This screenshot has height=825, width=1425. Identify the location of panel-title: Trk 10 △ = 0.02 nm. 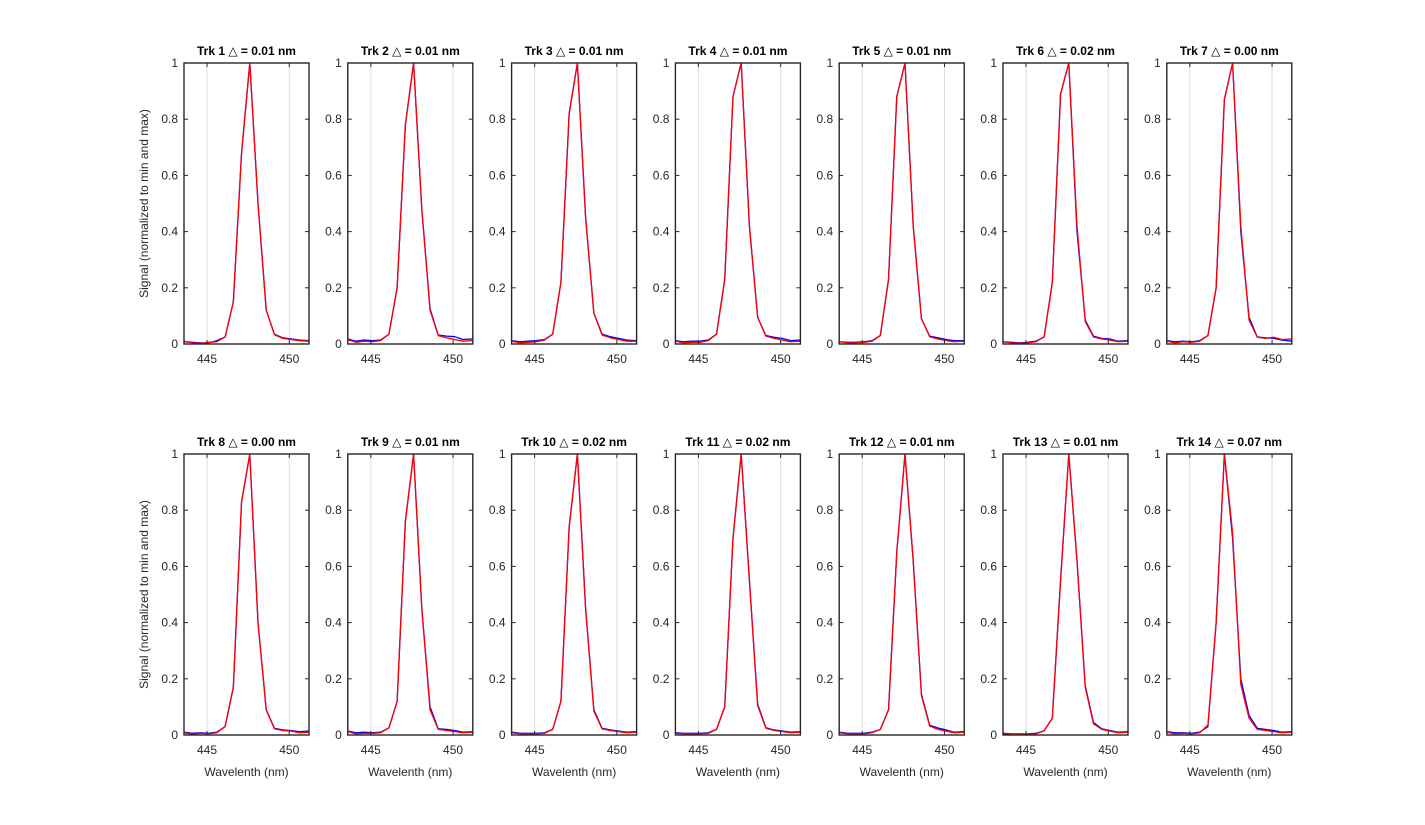
(574, 442).